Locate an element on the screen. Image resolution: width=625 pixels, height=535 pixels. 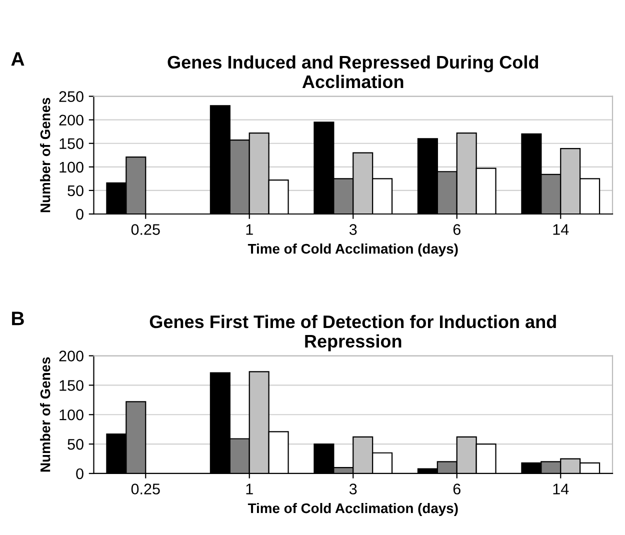
chart-title: Genes Induced and Repressed During Cold Acclimation is located at coordinates (353, 71).